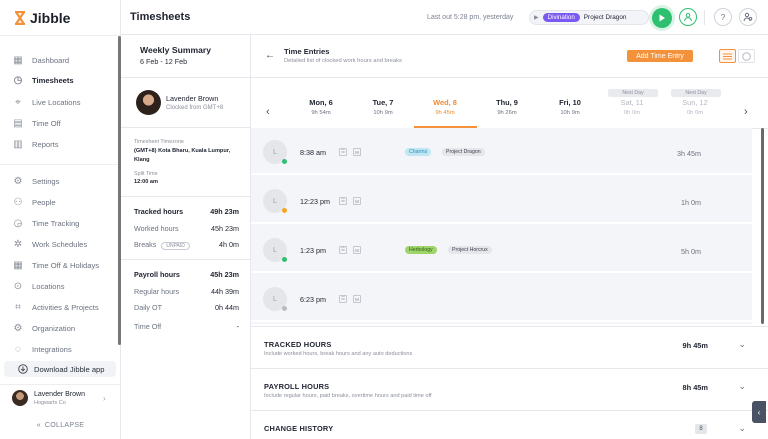 The image size is (768, 439). What do you see at coordinates (570, 113) in the screenshot?
I see `day-tab: Fri, 10 10h 9m` at bounding box center [570, 113].